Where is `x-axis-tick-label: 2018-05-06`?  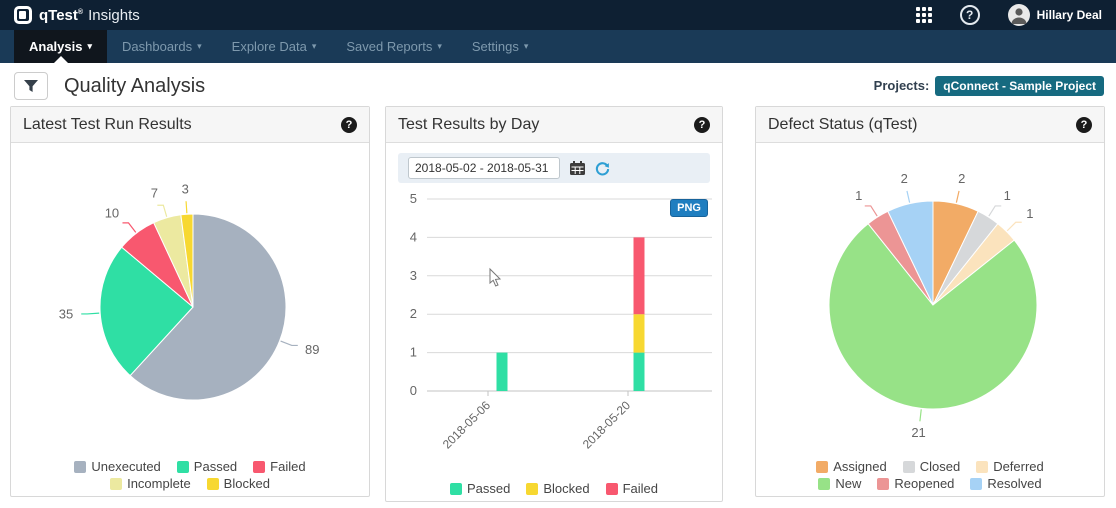 x-axis-tick-label: 2018-05-06 is located at coordinates (467, 425).